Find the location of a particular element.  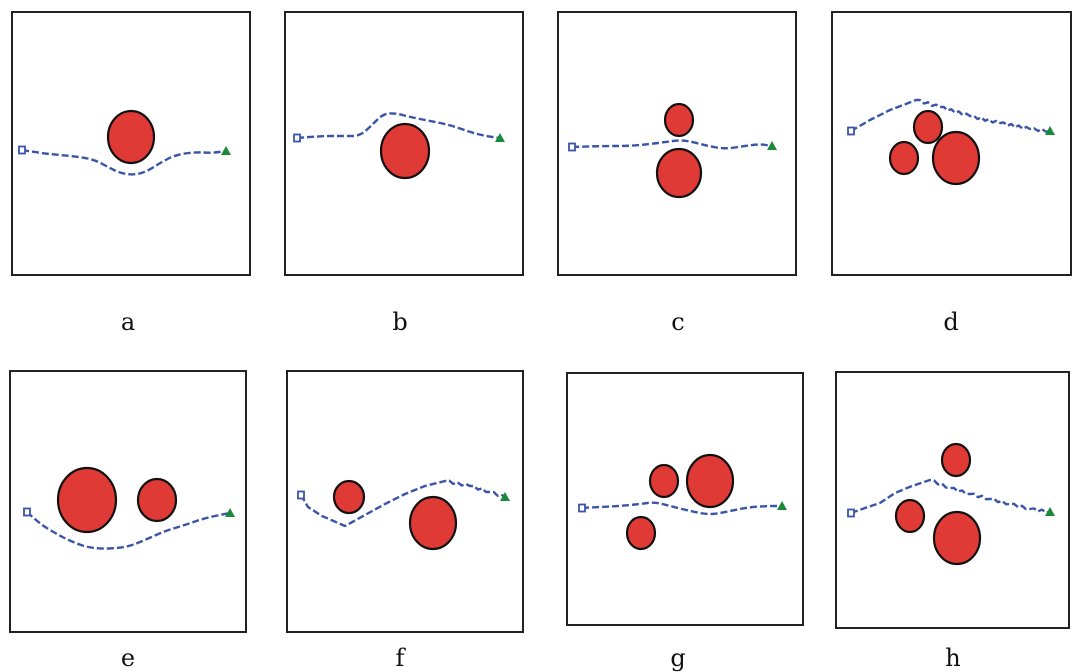

panel-c-label: c is located at coordinates (678, 322).